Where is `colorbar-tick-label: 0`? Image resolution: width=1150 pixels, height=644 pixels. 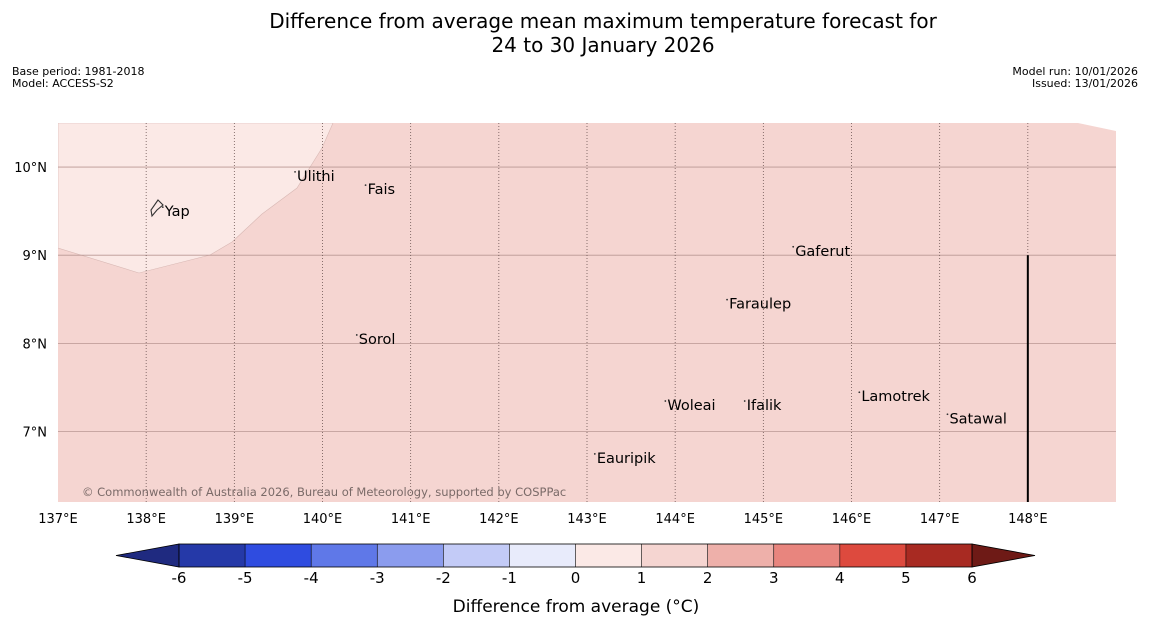 colorbar-tick-label: 0 is located at coordinates (576, 578).